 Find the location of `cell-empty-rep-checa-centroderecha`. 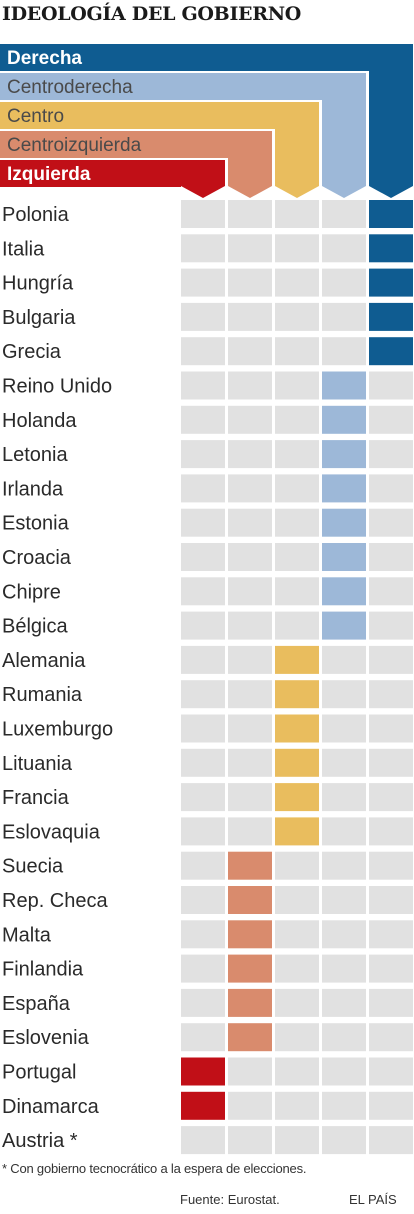

cell-empty-rep-checa-centroderecha is located at coordinates (344, 900).